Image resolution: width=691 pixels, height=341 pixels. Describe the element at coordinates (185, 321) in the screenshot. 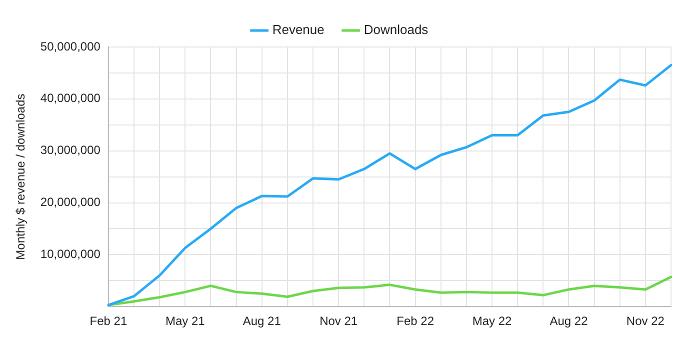

I see `x-tick-label: May 21` at that location.